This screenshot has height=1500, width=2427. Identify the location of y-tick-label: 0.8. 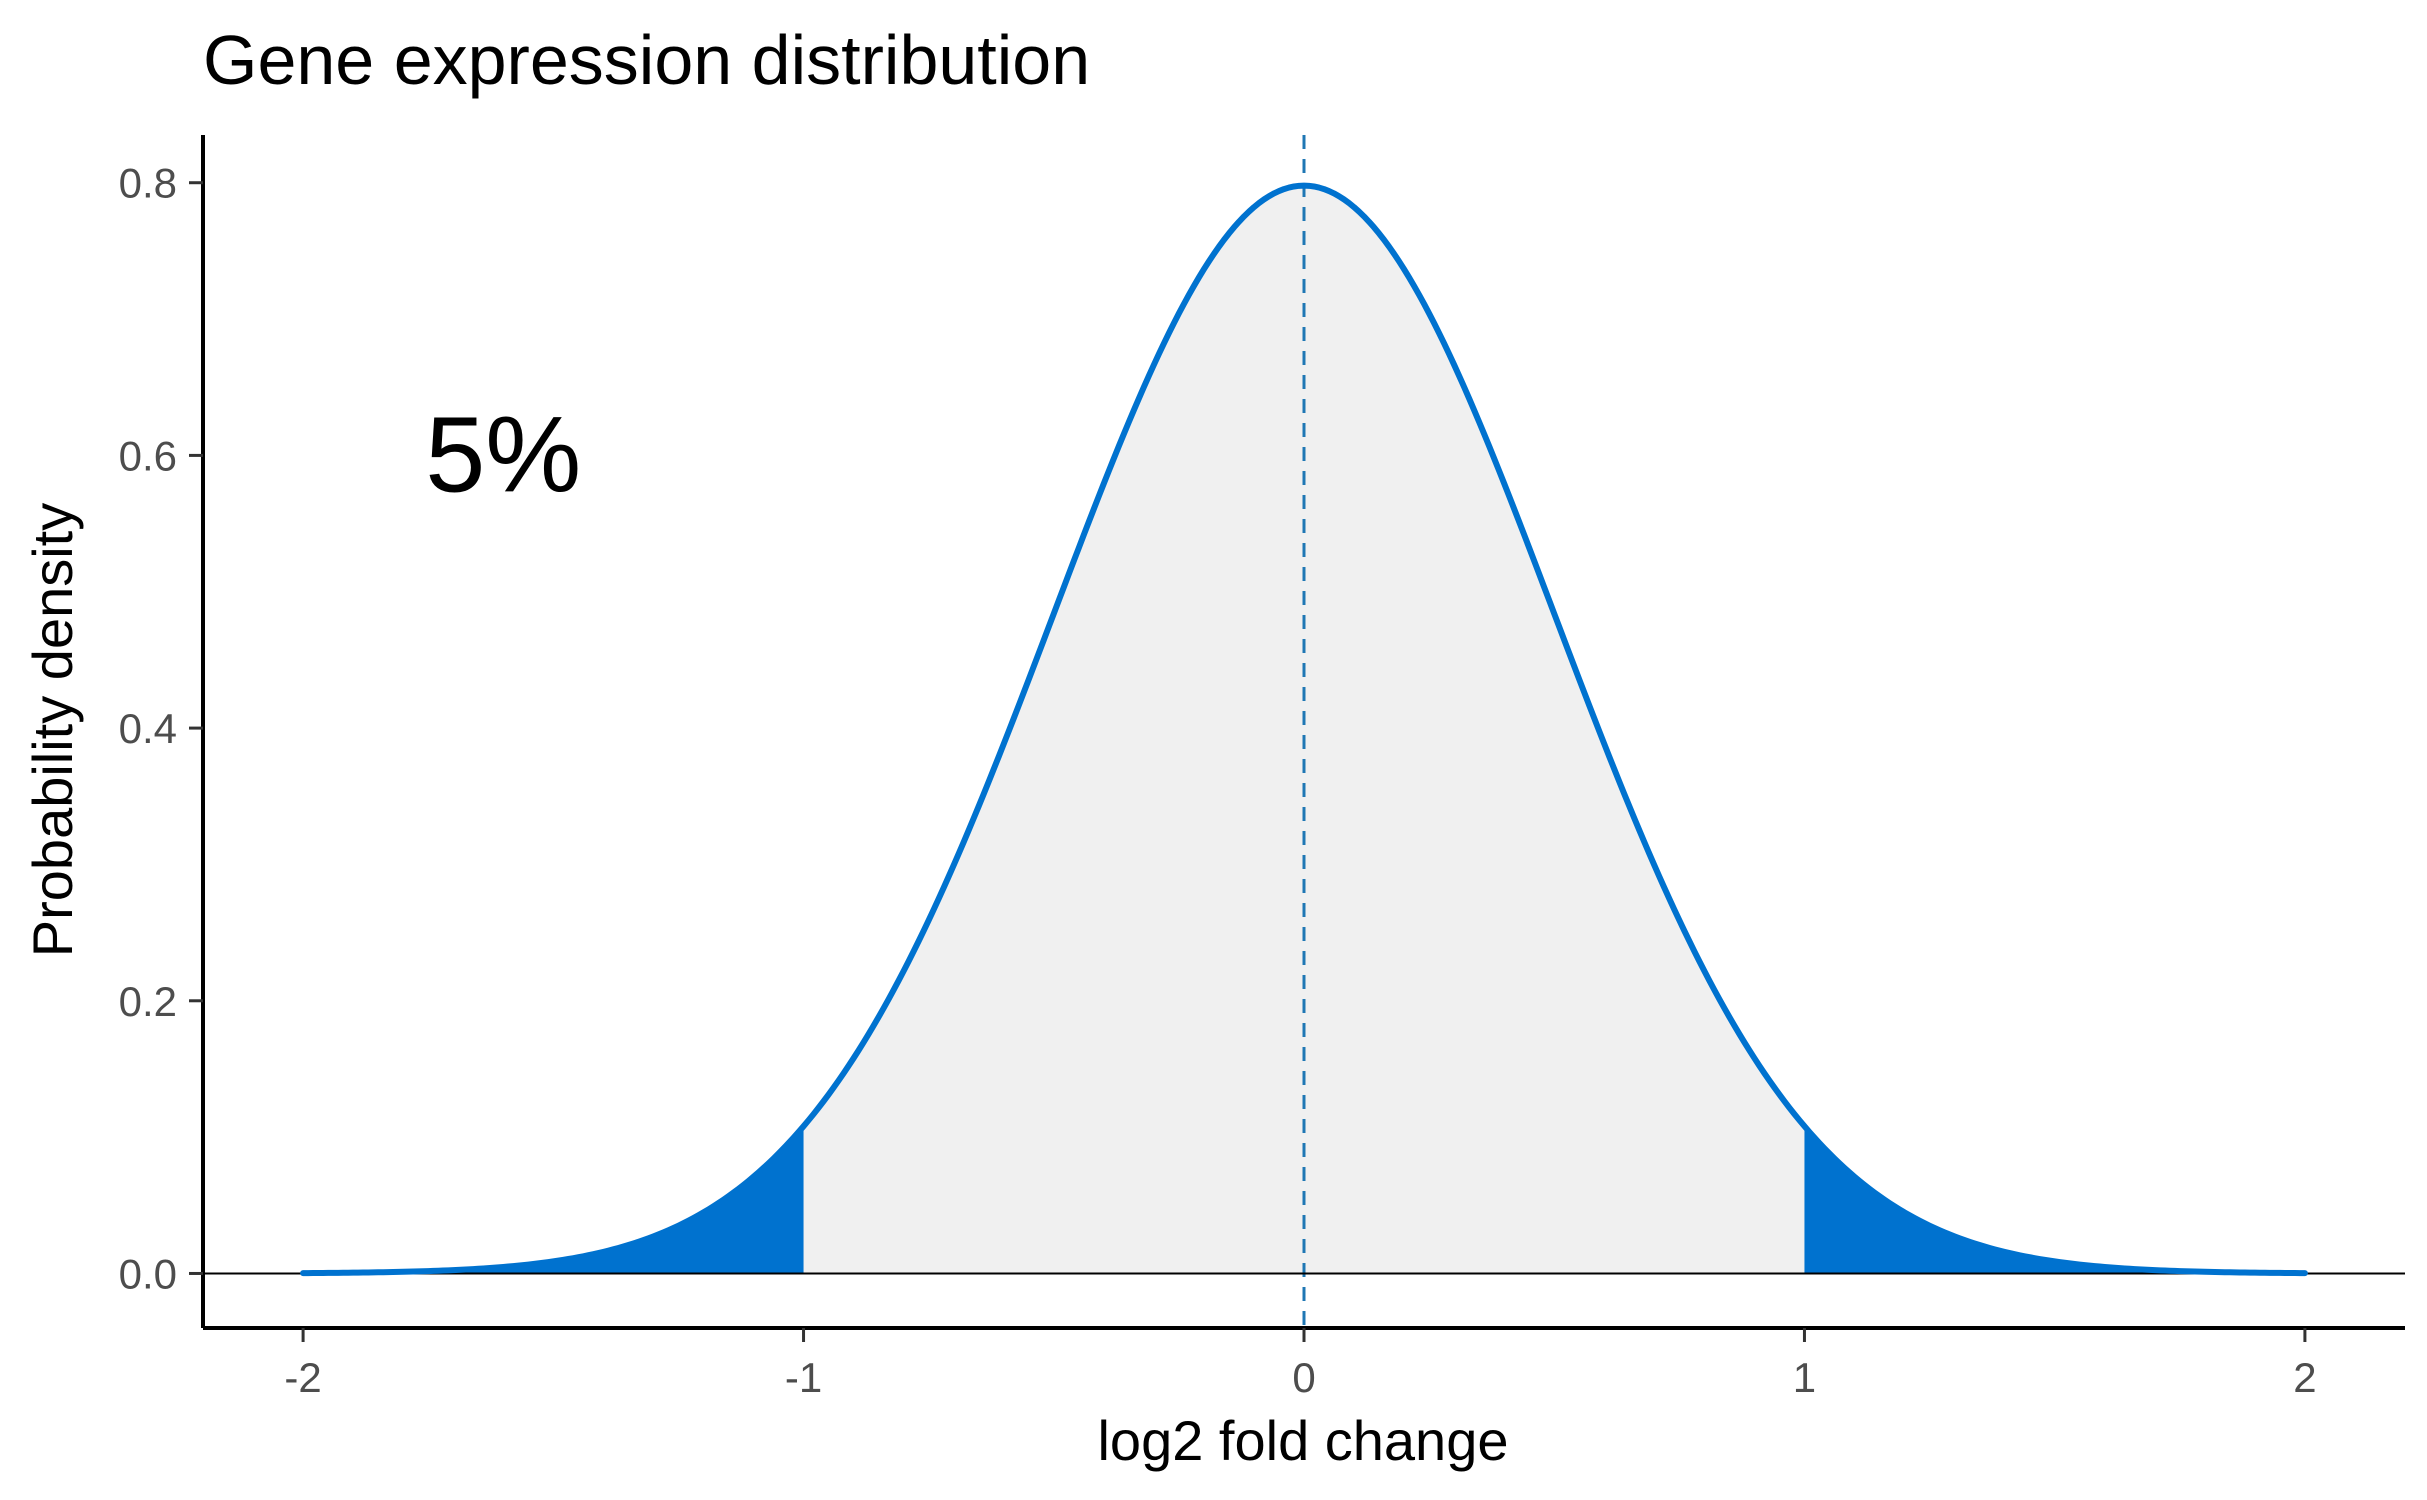
(148, 183).